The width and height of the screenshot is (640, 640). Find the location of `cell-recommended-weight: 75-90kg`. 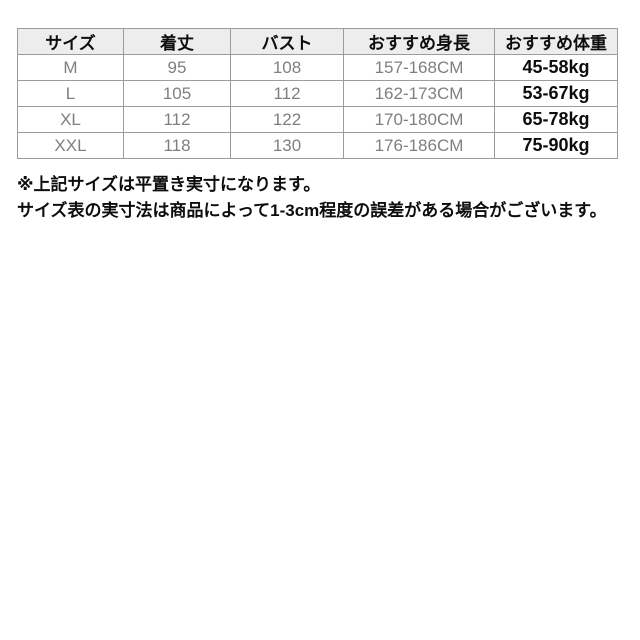

cell-recommended-weight: 75-90kg is located at coordinates (556, 145).